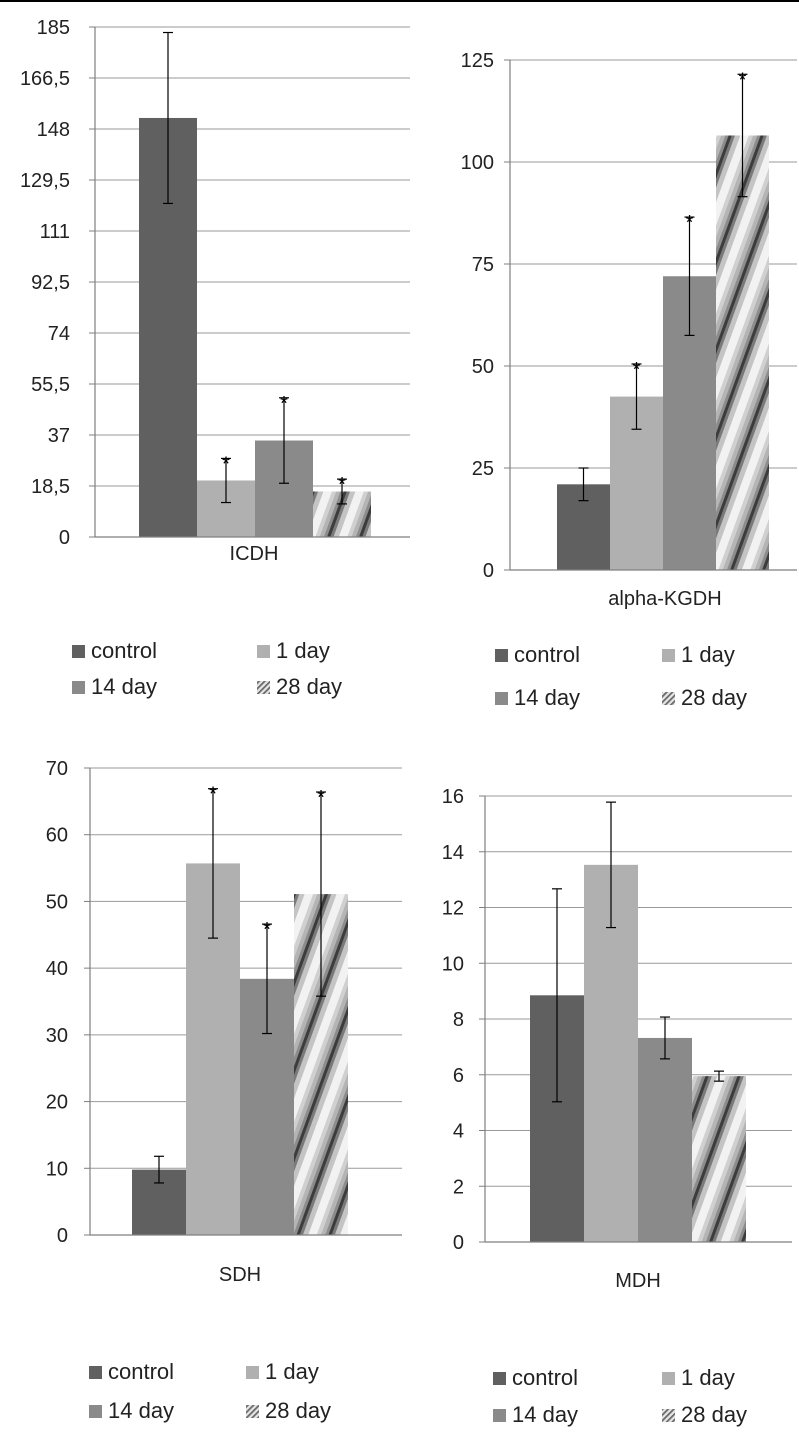 The width and height of the screenshot is (799, 1439). Describe the element at coordinates (399, 1) in the screenshot. I see `top-border-line` at that location.